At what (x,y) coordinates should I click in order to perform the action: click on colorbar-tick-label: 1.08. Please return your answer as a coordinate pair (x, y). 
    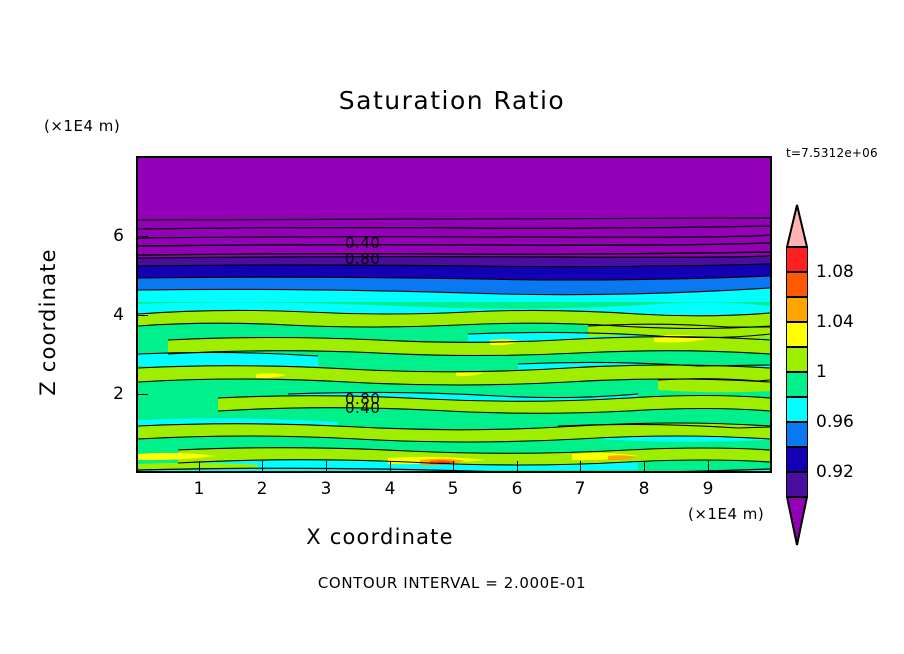
    Looking at the image, I should click on (835, 272).